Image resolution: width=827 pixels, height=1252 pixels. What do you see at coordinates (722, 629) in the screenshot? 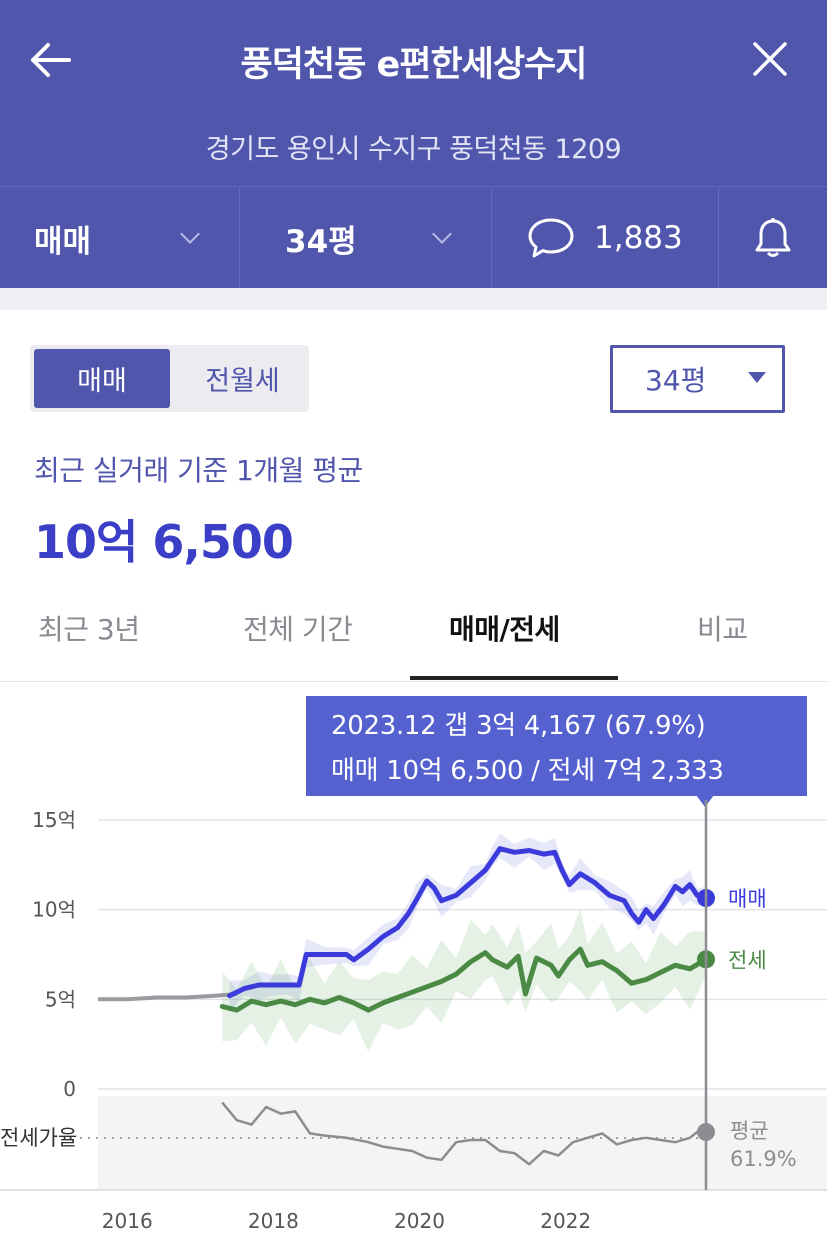
I see `tab-compare: 비교` at bounding box center [722, 629].